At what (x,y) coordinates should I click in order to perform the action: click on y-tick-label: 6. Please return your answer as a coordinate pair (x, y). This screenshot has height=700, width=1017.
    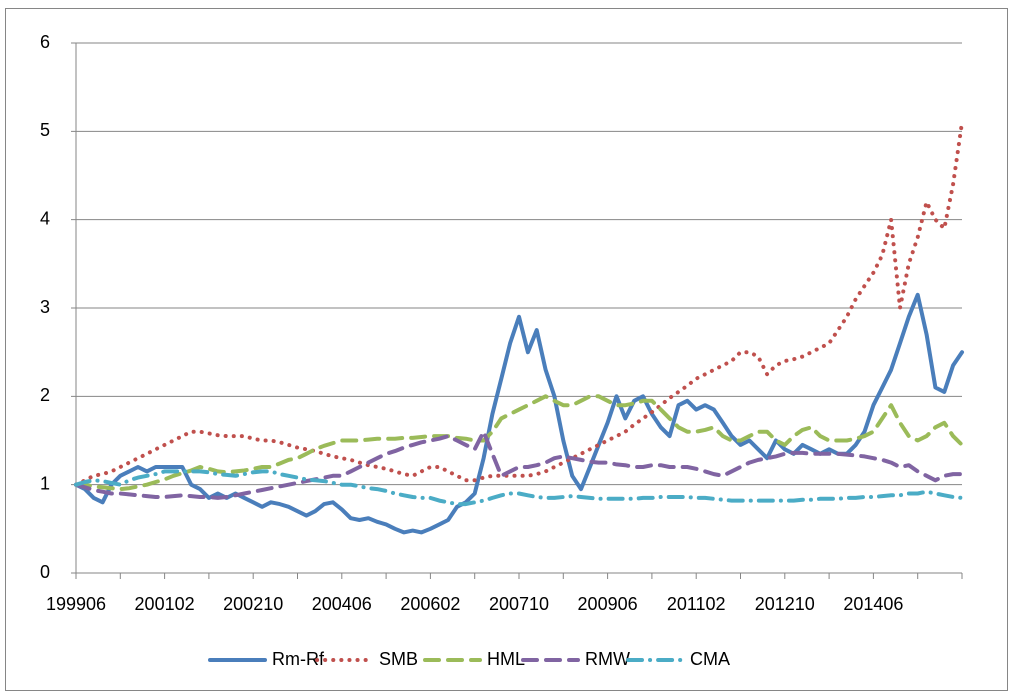
    Looking at the image, I should click on (45, 42).